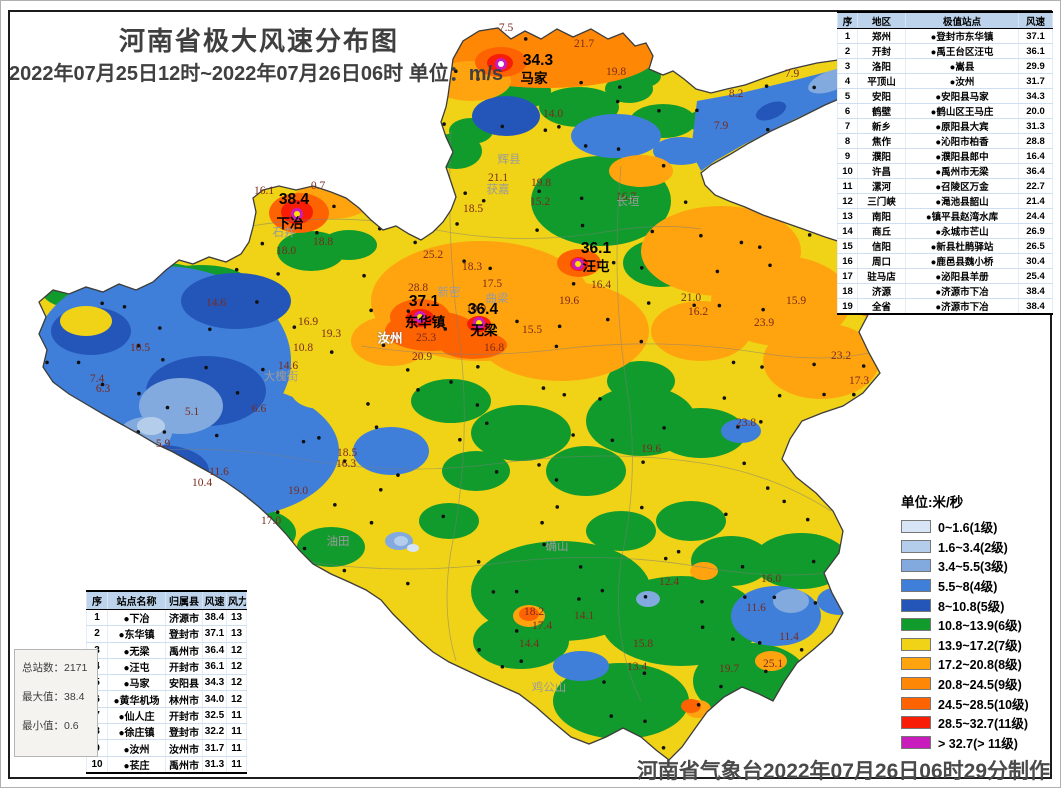 The width and height of the screenshot is (1061, 788). What do you see at coordinates (1035, 20) in the screenshot?
I see `column-header: 风速` at bounding box center [1035, 20].